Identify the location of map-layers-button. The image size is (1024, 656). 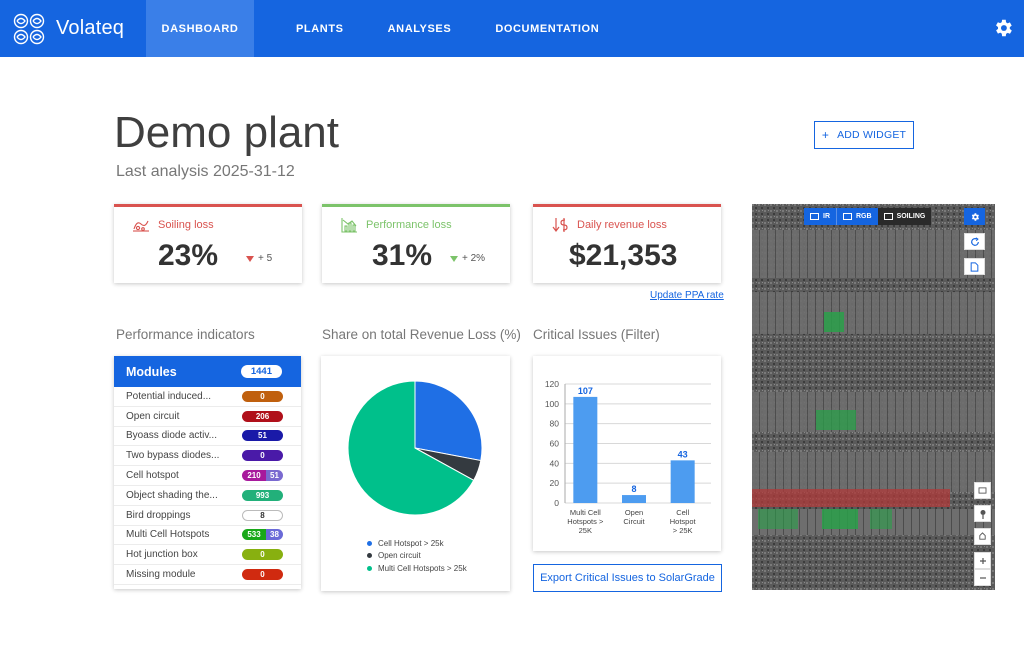
(982, 490).